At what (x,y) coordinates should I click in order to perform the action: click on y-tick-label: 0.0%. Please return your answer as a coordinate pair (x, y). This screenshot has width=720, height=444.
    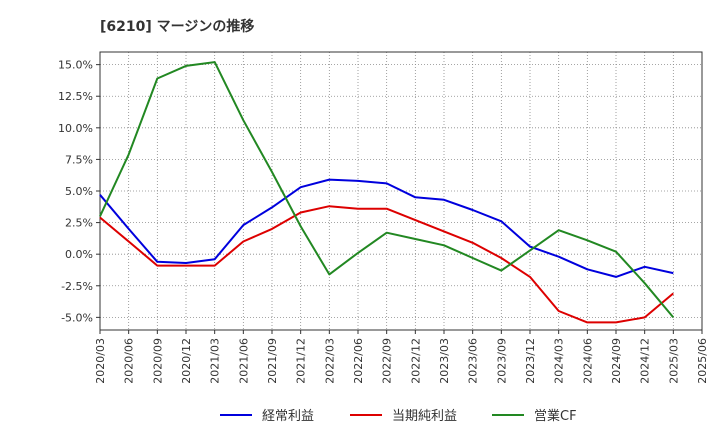
    Looking at the image, I should click on (79, 254).